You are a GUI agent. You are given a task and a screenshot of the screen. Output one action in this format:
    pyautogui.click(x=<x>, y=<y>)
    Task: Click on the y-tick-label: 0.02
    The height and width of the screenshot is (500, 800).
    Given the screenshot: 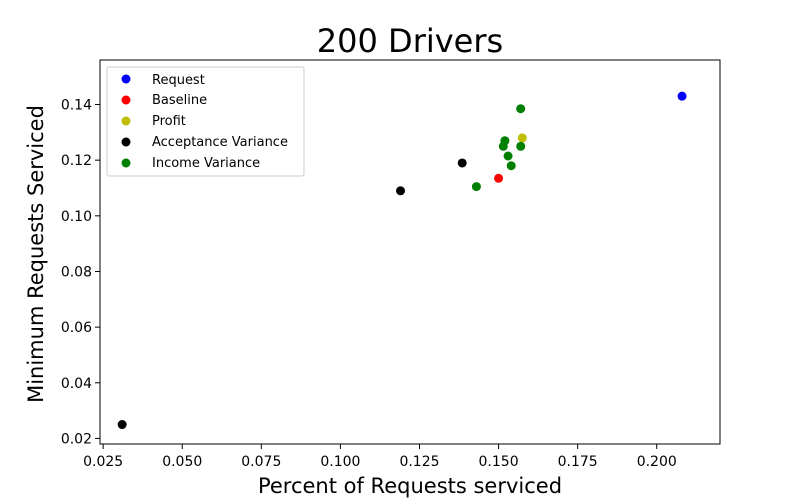 What is the action you would take?
    pyautogui.click(x=76, y=439)
    